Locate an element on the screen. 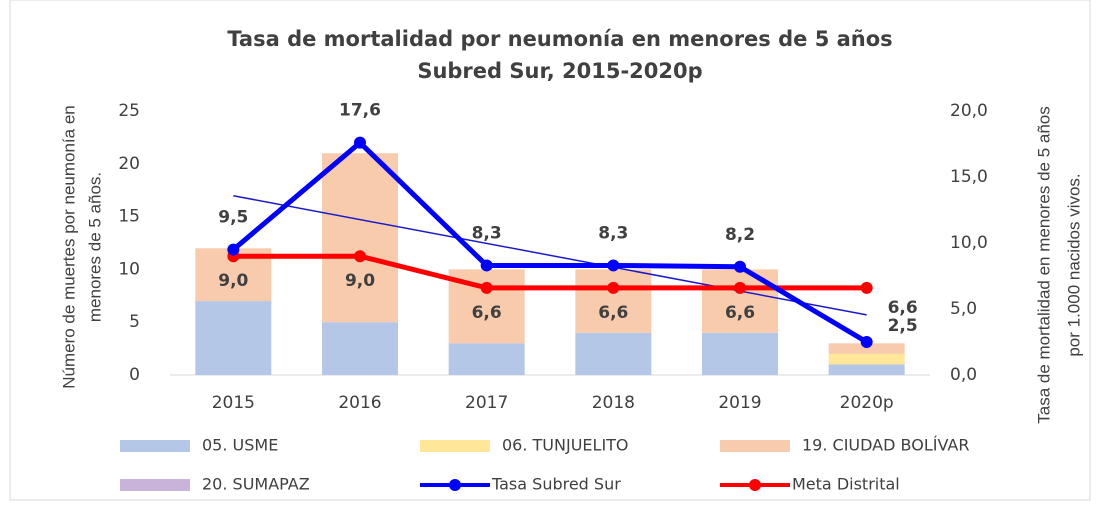 The height and width of the screenshot is (508, 1096). y-axis-title-line: Número de muertes por neumonía en is located at coordinates (68, 247).